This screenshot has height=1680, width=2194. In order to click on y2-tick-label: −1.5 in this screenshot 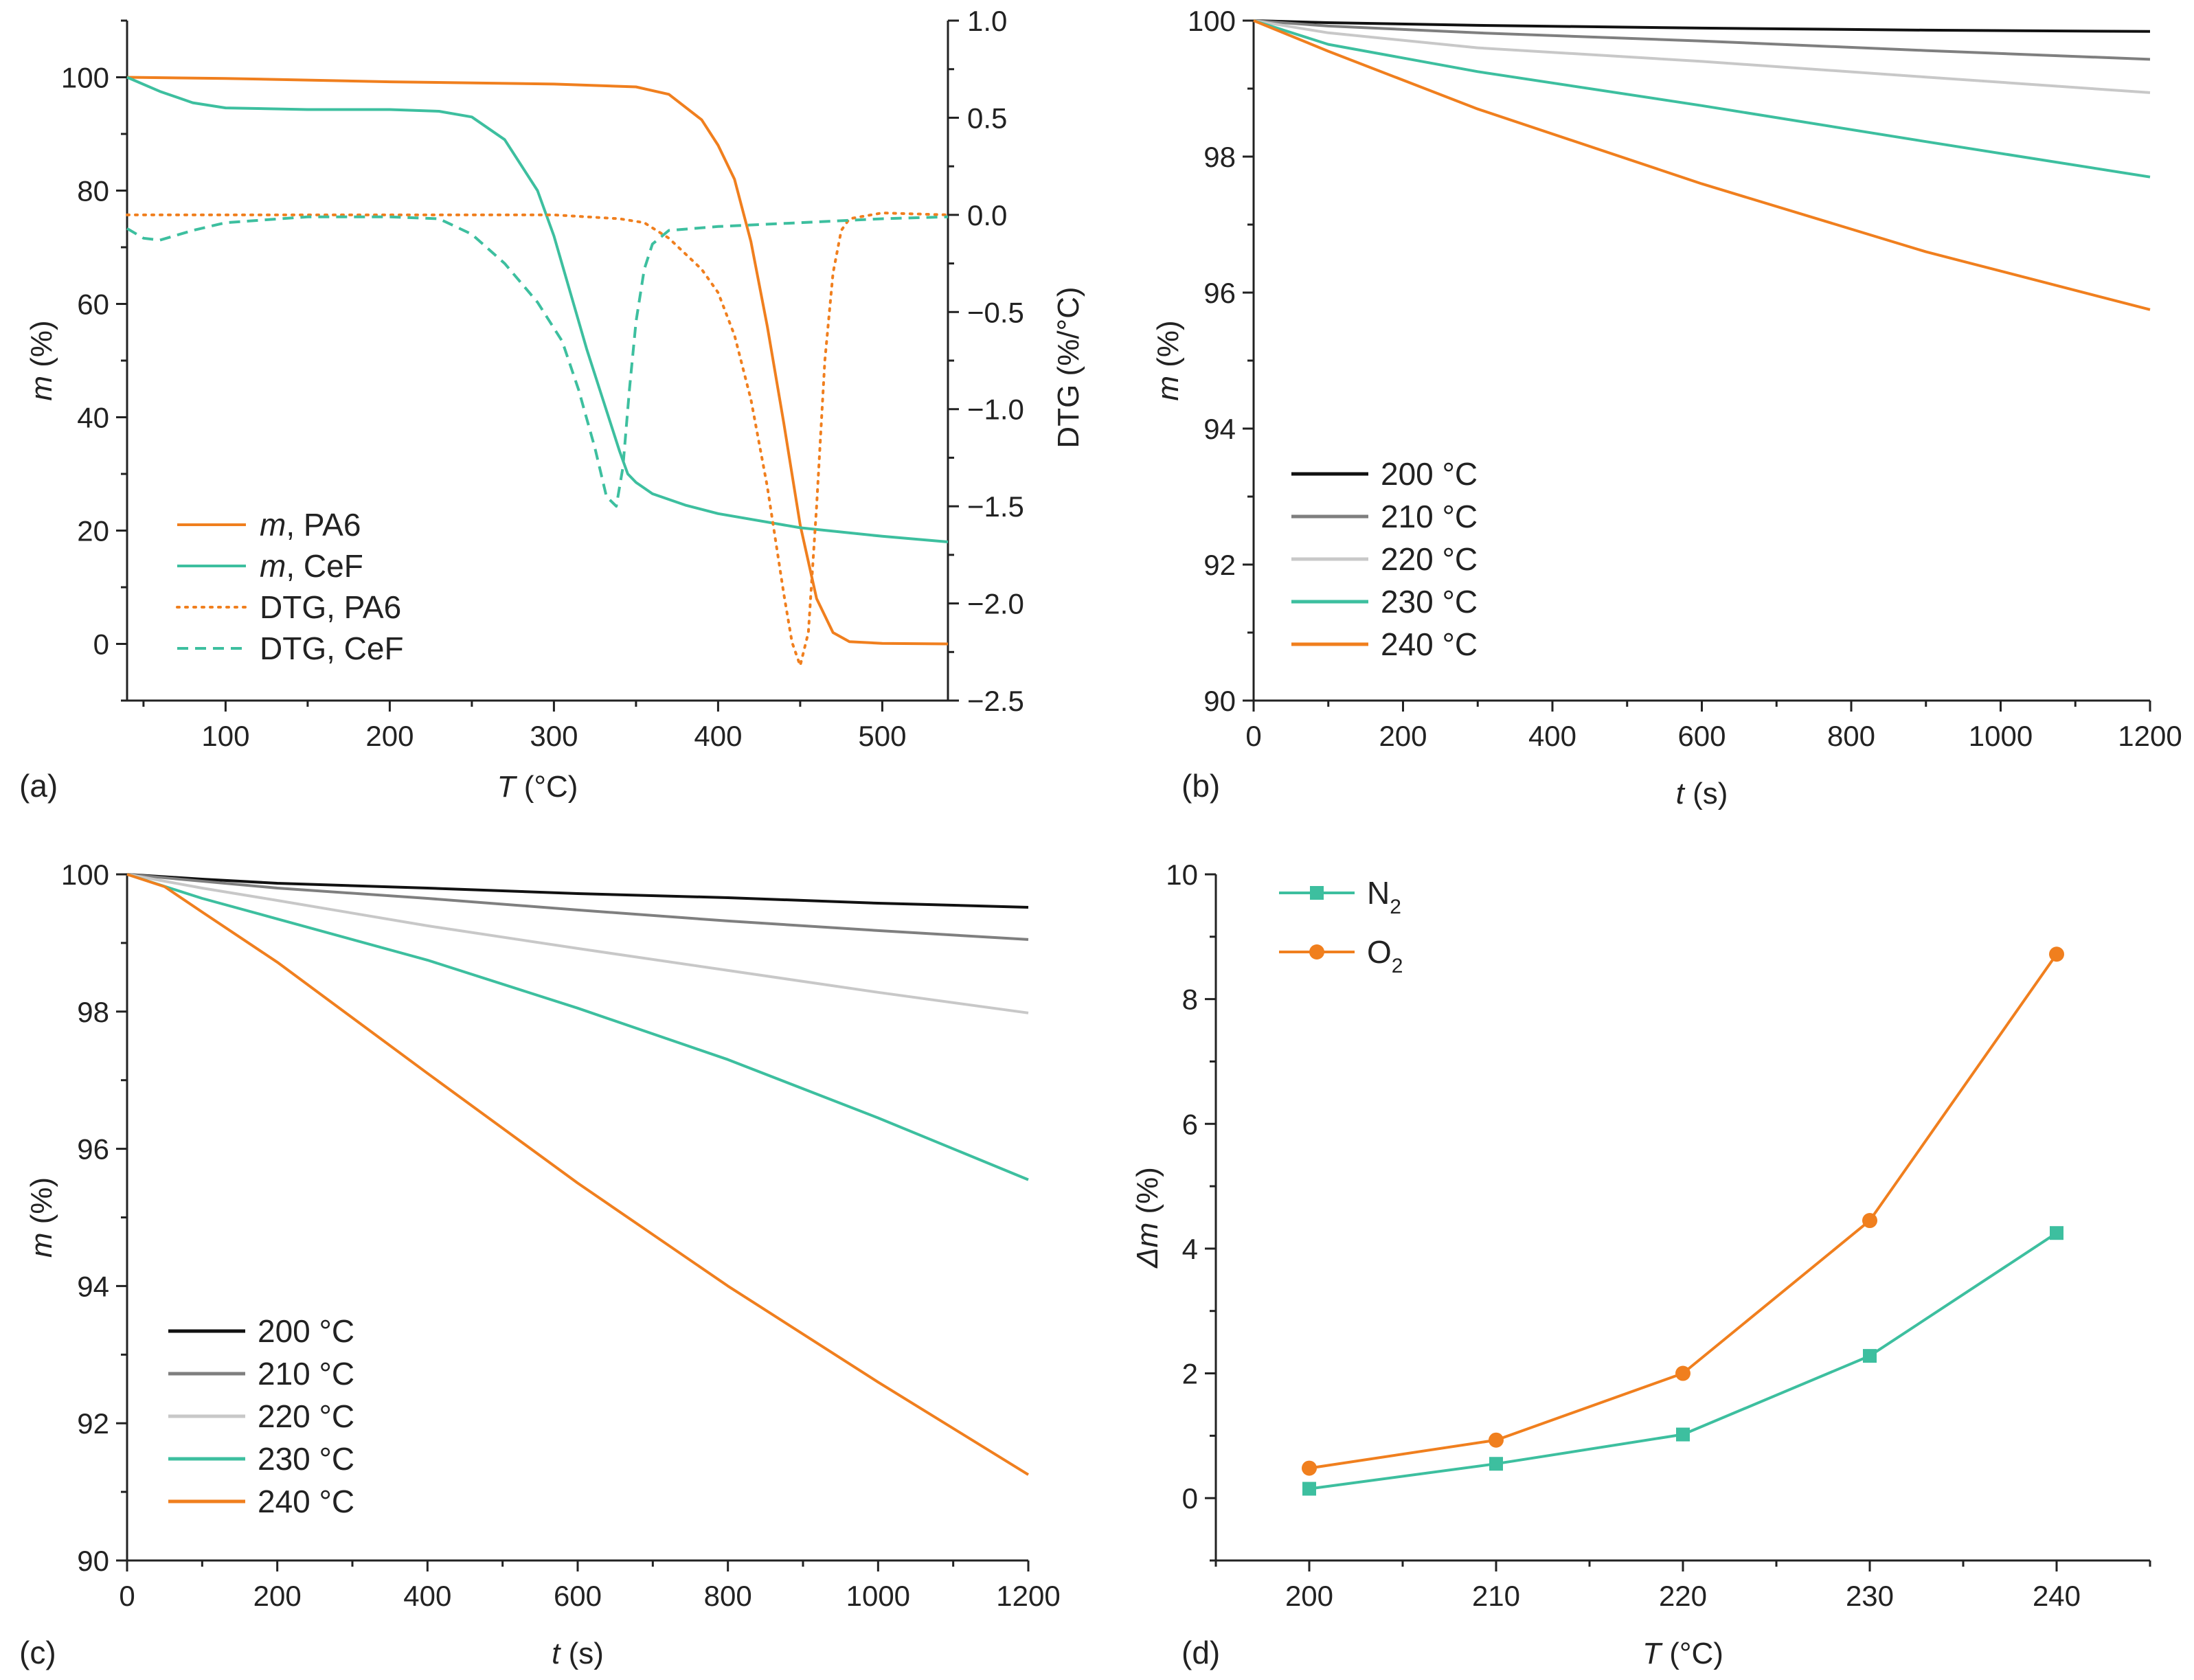, I will do `click(995, 506)`.